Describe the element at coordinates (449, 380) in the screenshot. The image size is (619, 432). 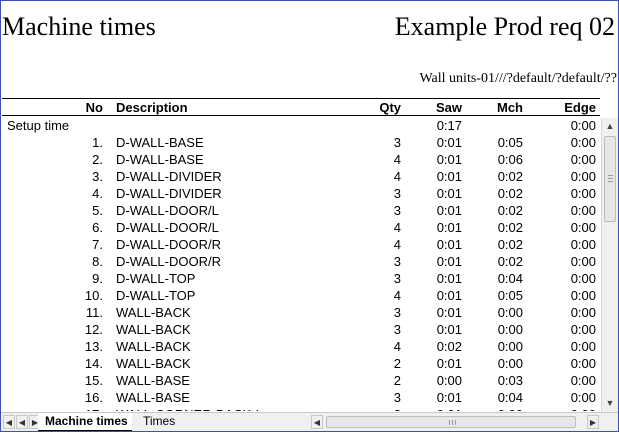
I see `row-saw: 0:00` at that location.